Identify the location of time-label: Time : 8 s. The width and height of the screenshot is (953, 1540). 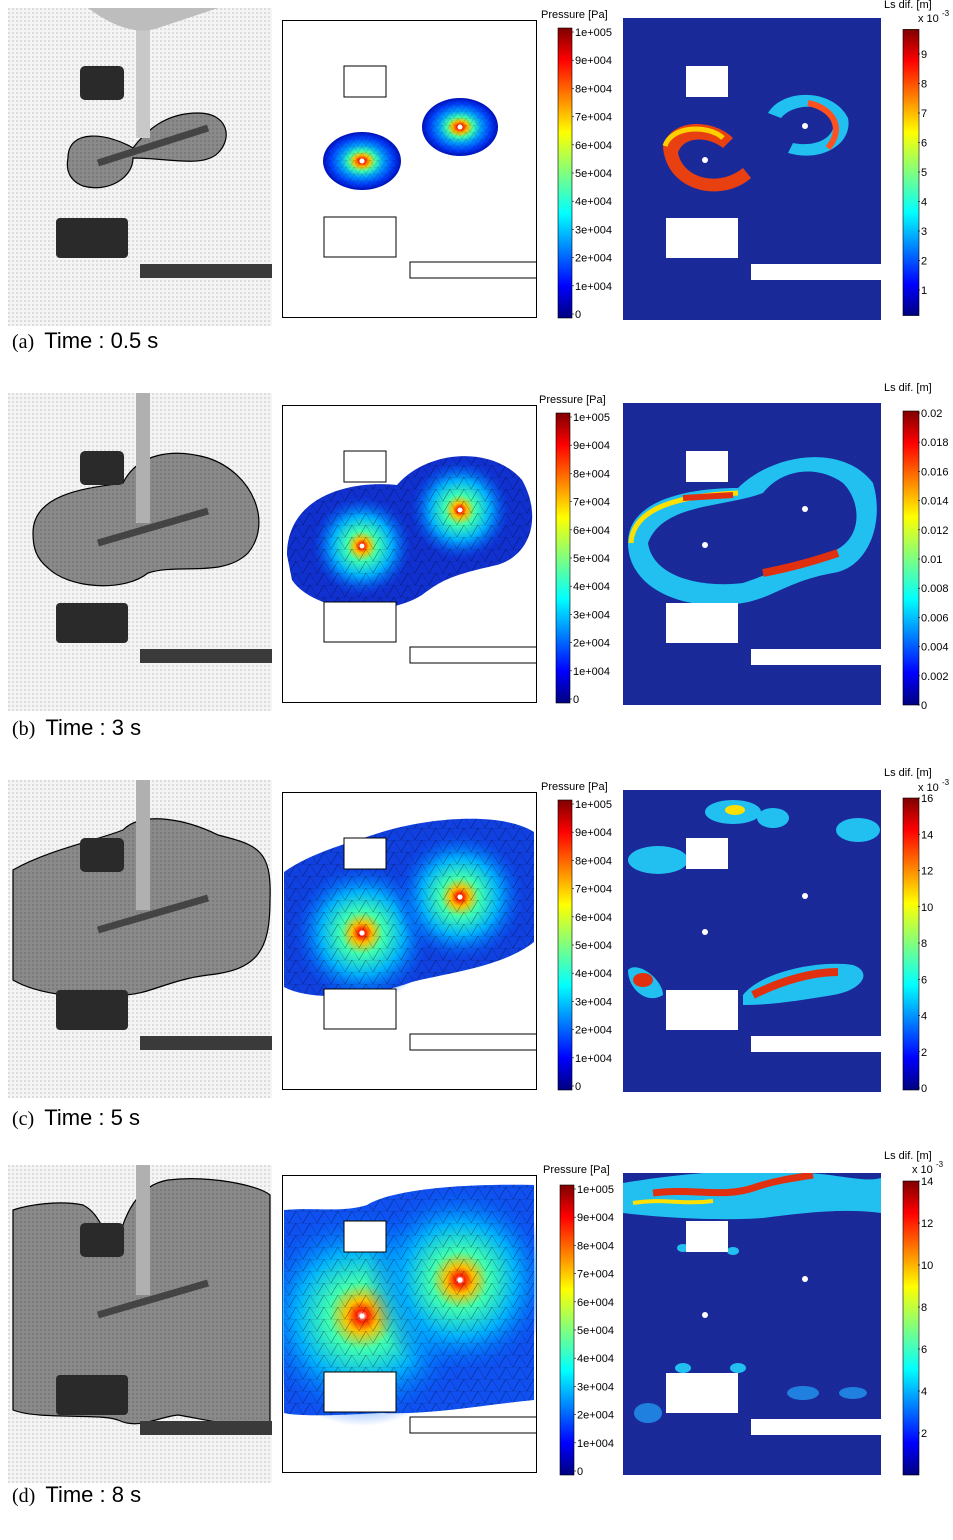
(93, 1494).